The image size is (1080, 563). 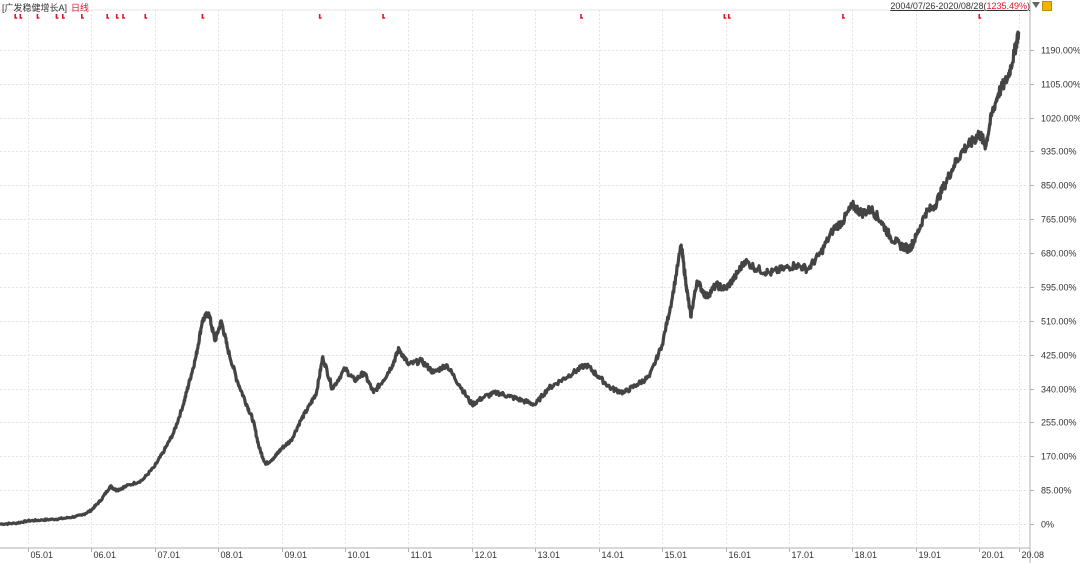 What do you see at coordinates (1006, 6) in the screenshot?
I see `range-return: 1235.49%` at bounding box center [1006, 6].